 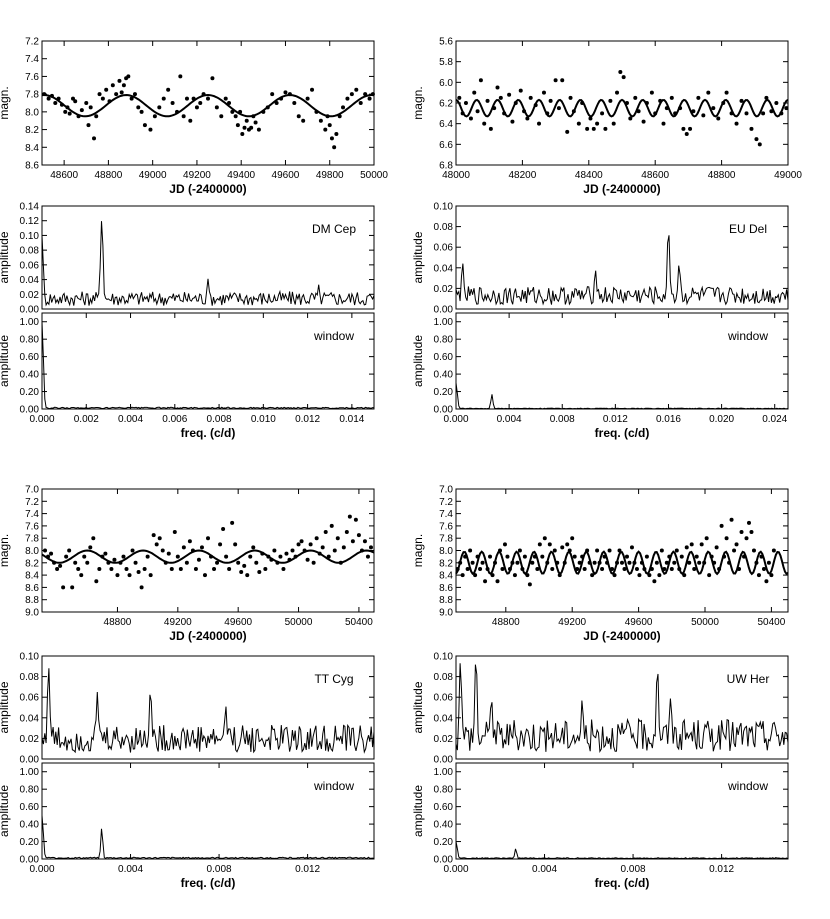 I want to click on y-tick-label: 0.00, so click(x=30, y=310).